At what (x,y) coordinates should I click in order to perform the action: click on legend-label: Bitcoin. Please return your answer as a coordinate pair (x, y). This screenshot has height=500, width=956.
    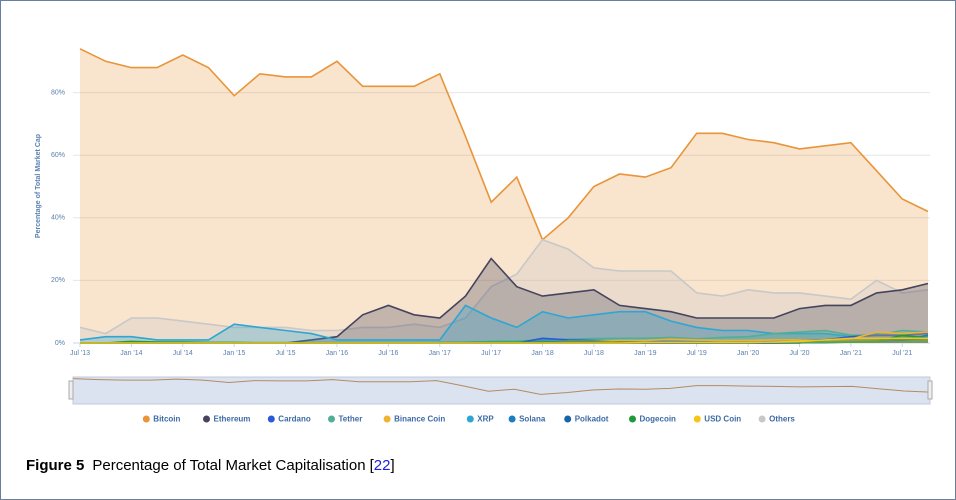
    Looking at the image, I should click on (166, 419).